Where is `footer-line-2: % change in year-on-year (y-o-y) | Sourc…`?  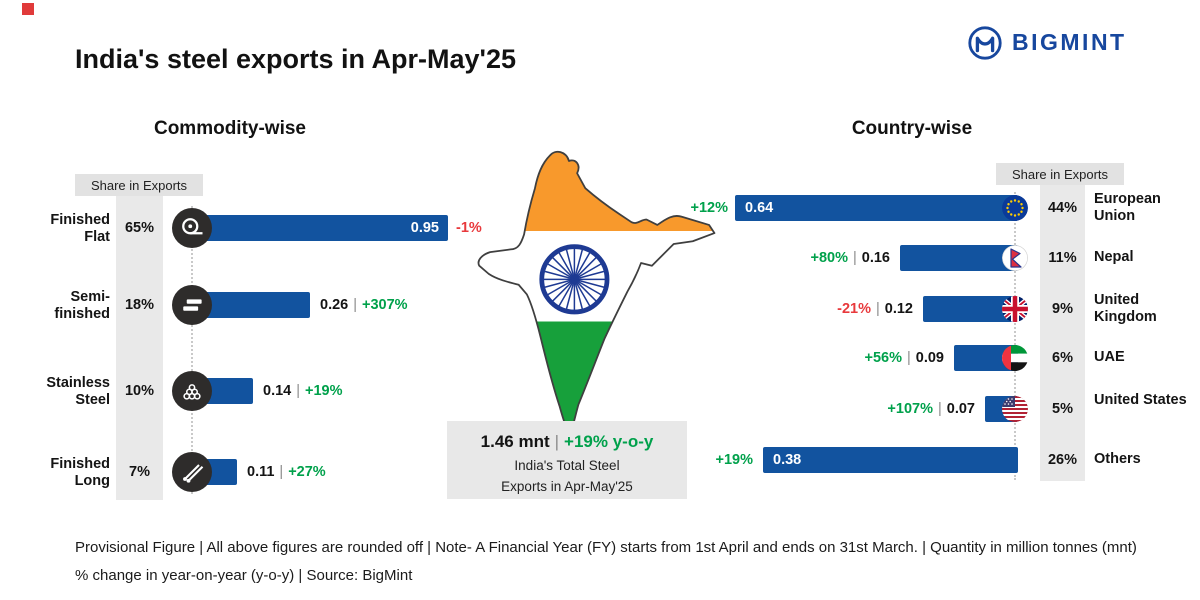 footer-line-2: % change in year-on-year (y-o-y) | Sourc… is located at coordinates (244, 575).